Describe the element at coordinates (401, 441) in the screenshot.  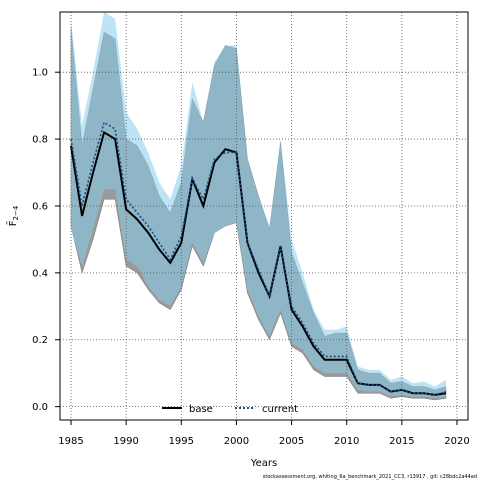
I see `x-tick-label-2015: 2015` at that location.